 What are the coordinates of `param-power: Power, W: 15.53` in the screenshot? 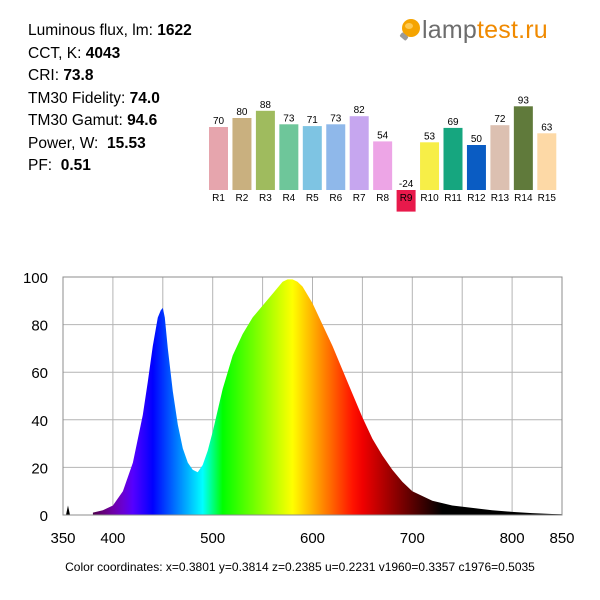 It's located at (87, 143).